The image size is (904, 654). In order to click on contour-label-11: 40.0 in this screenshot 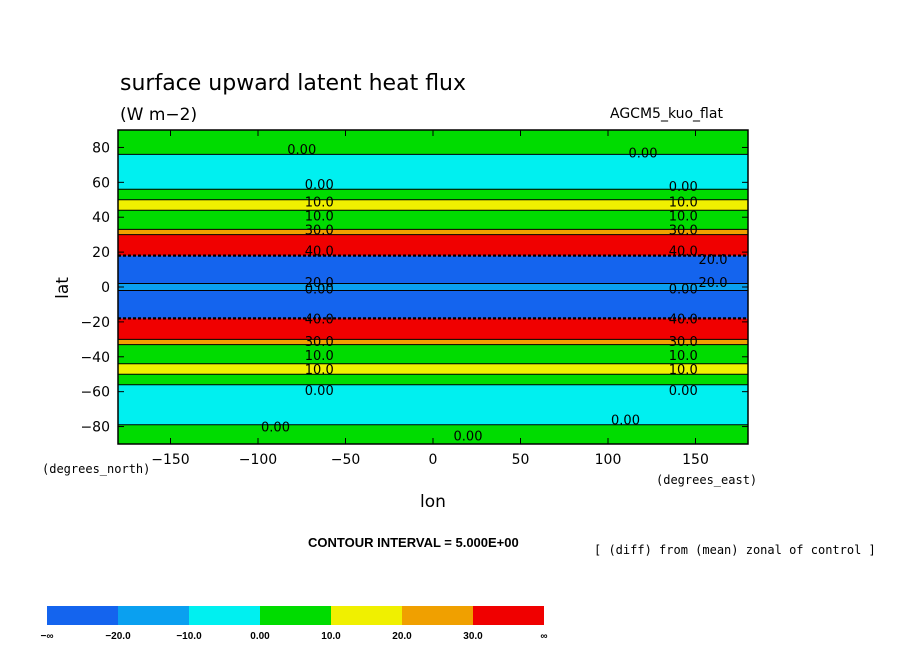, I will do `click(683, 251)`.